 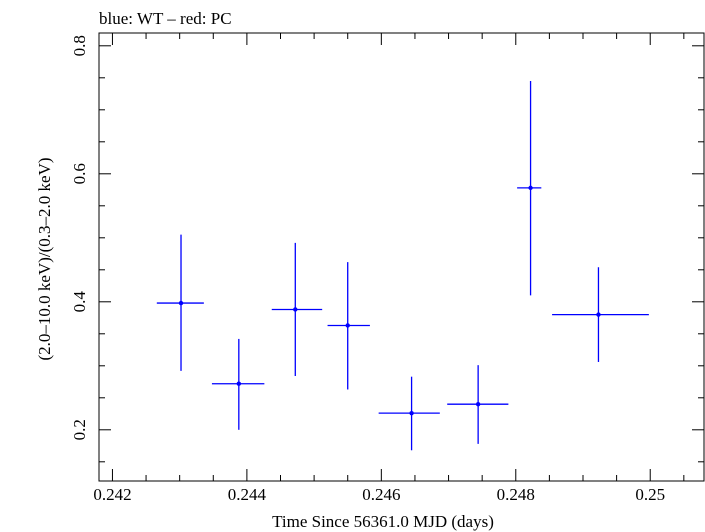 I want to click on y-tick-label: 0.6, so click(x=79, y=173).